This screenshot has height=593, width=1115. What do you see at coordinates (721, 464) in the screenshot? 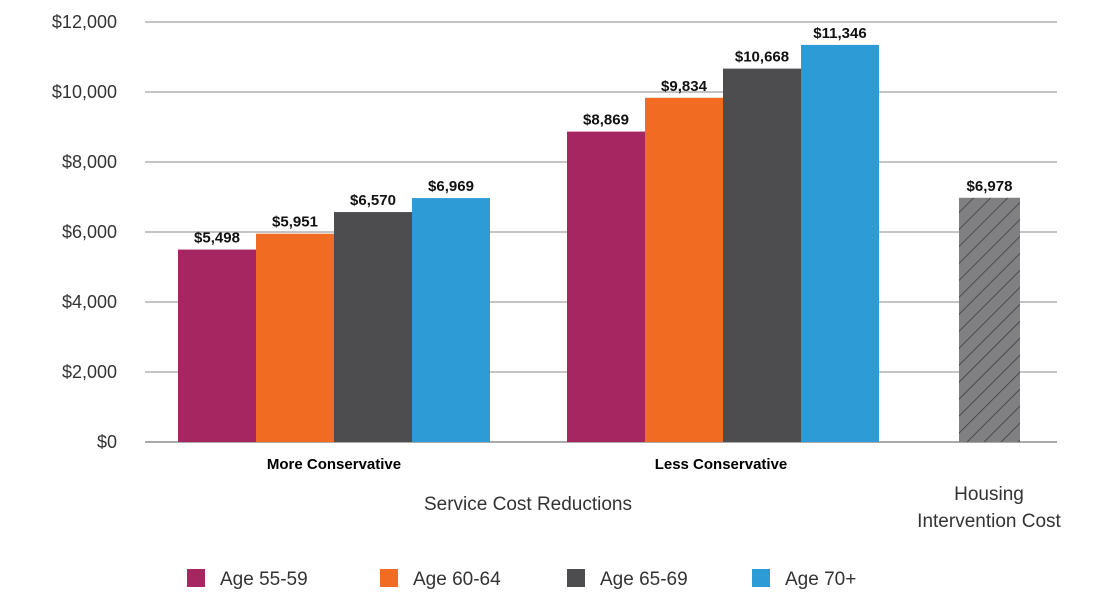
I see `group-label-less-conservative: Less Conservative` at bounding box center [721, 464].